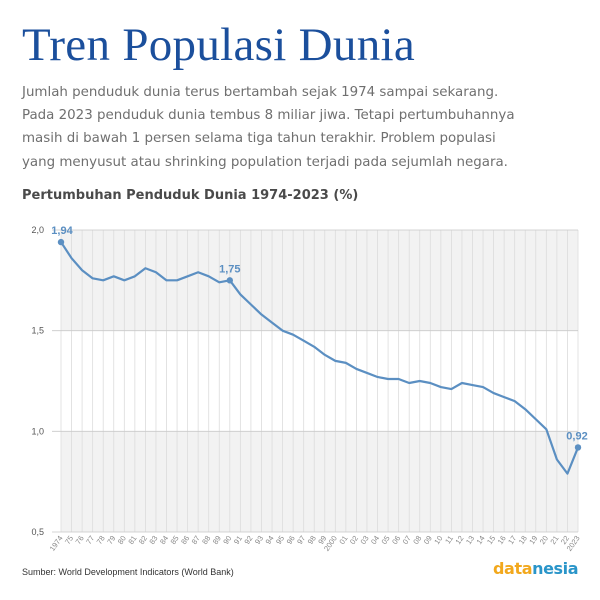 Image resolution: width=600 pixels, height=600 pixels. I want to click on x-tick-label: 81, so click(132, 540).